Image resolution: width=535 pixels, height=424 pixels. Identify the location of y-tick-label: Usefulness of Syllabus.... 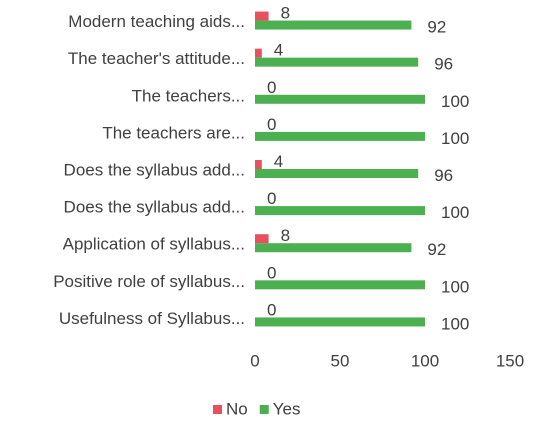
(152, 318).